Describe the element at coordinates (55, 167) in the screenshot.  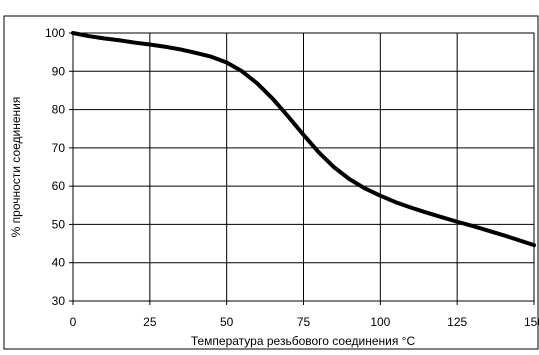
I see `y-axis-ticks: 30 40 50 60 70 80 90 100` at that location.